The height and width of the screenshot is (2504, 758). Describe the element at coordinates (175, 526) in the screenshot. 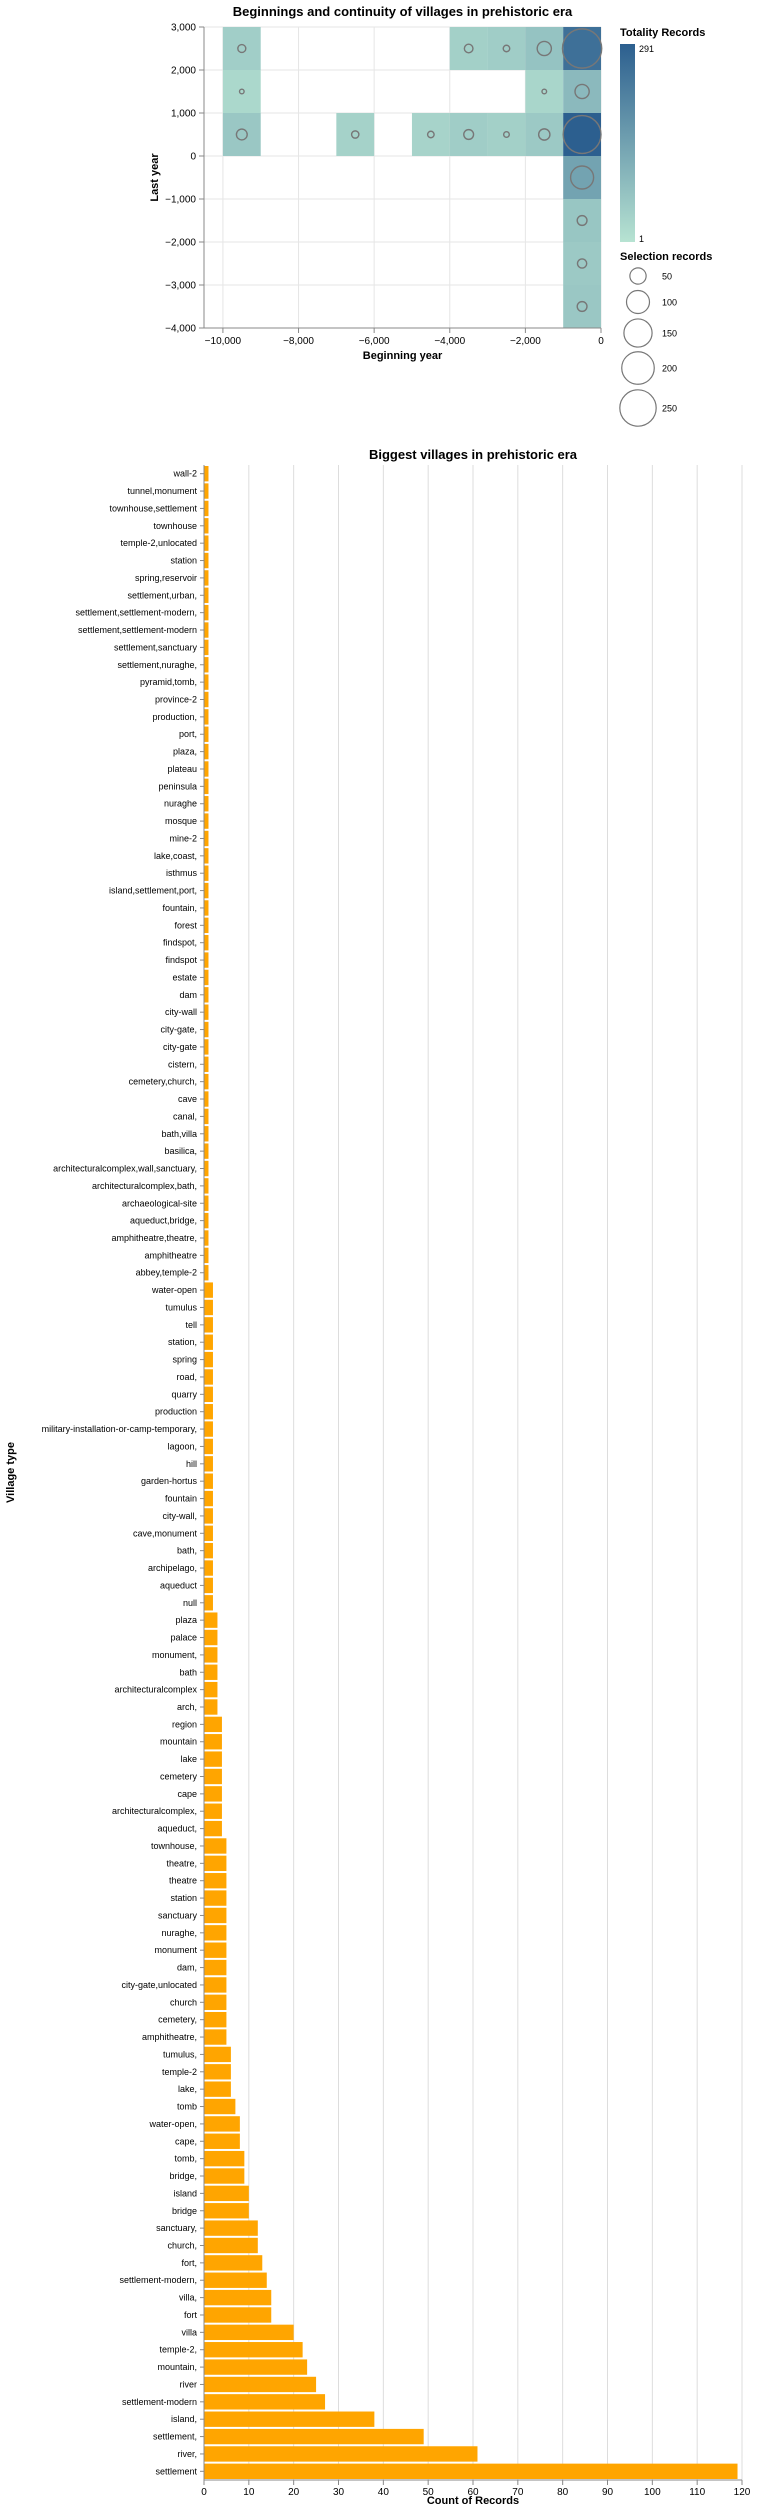

I see `y-tick-label: townhouse` at that location.